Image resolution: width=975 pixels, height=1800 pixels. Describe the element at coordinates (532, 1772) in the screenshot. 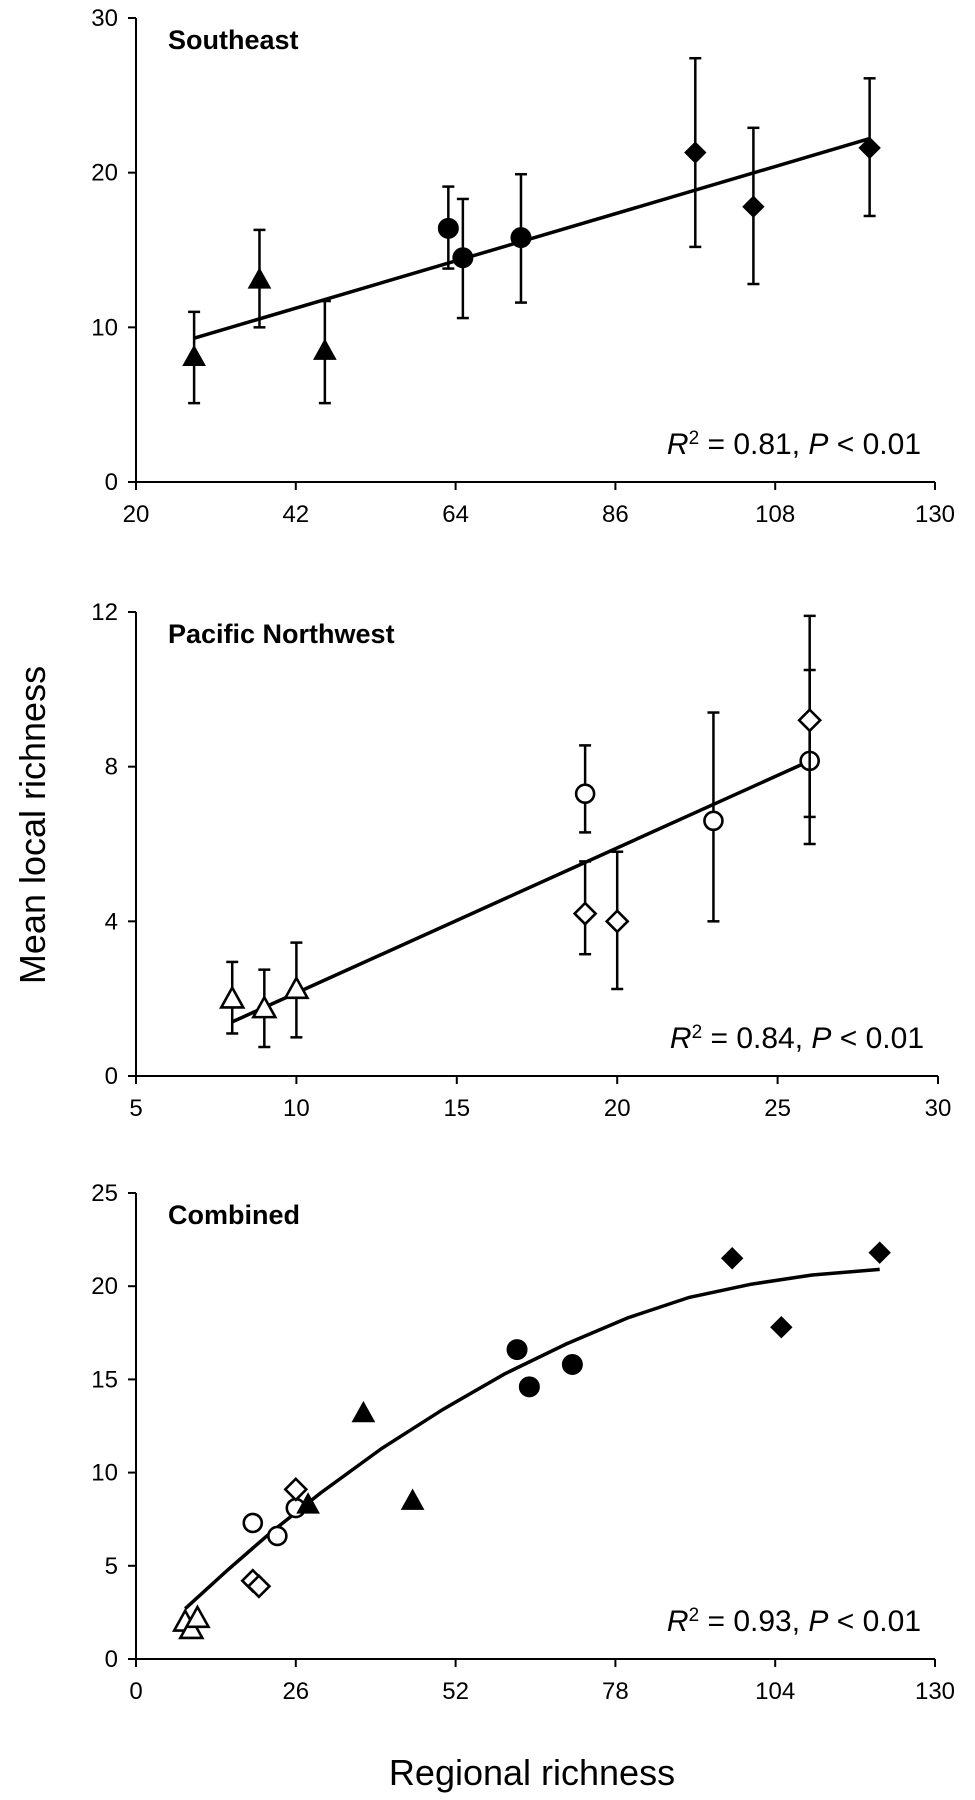

I see `x-axis-label: Regional richness` at that location.